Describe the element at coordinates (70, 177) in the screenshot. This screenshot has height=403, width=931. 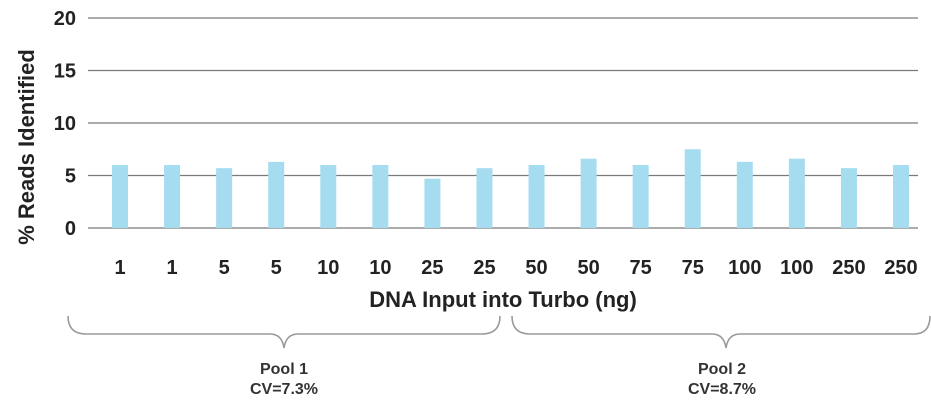
I see `y-tick-label: 5` at that location.